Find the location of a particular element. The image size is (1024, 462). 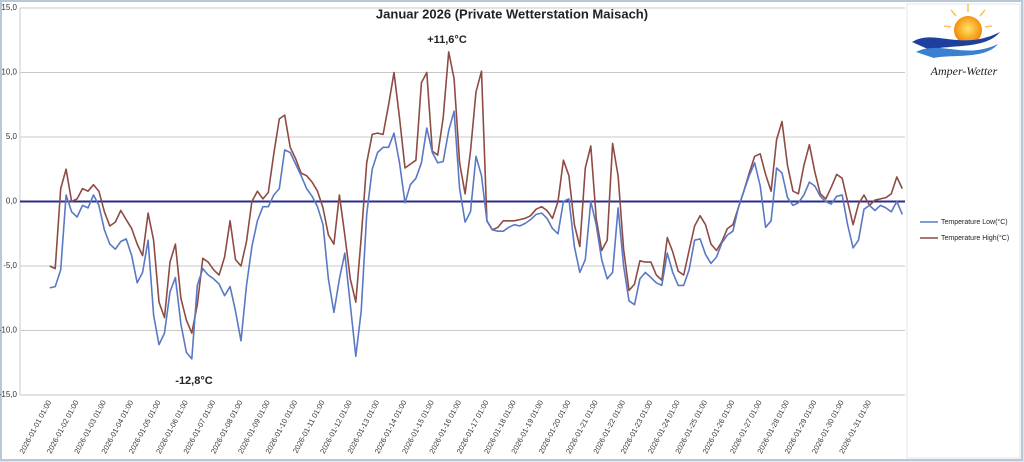

y-tick-label: 10,0 is located at coordinates (9, 72).